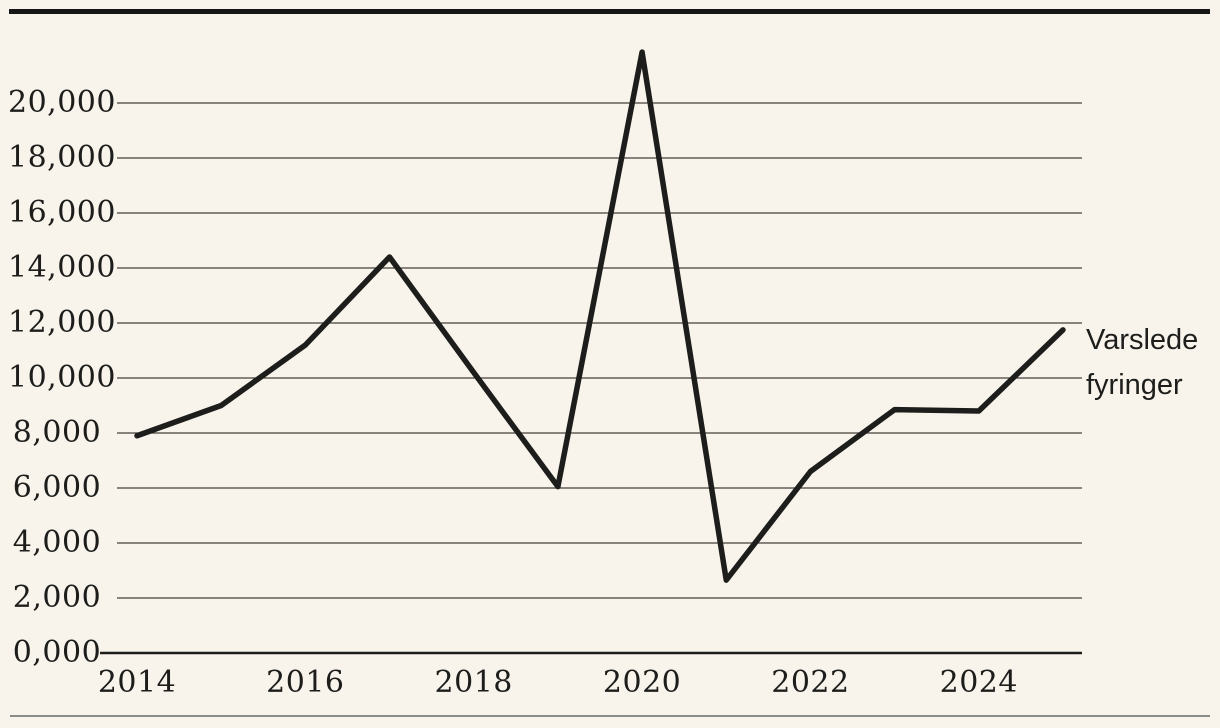  Describe the element at coordinates (62, 267) in the screenshot. I see `y-tick-label-14000: 14,000` at that location.